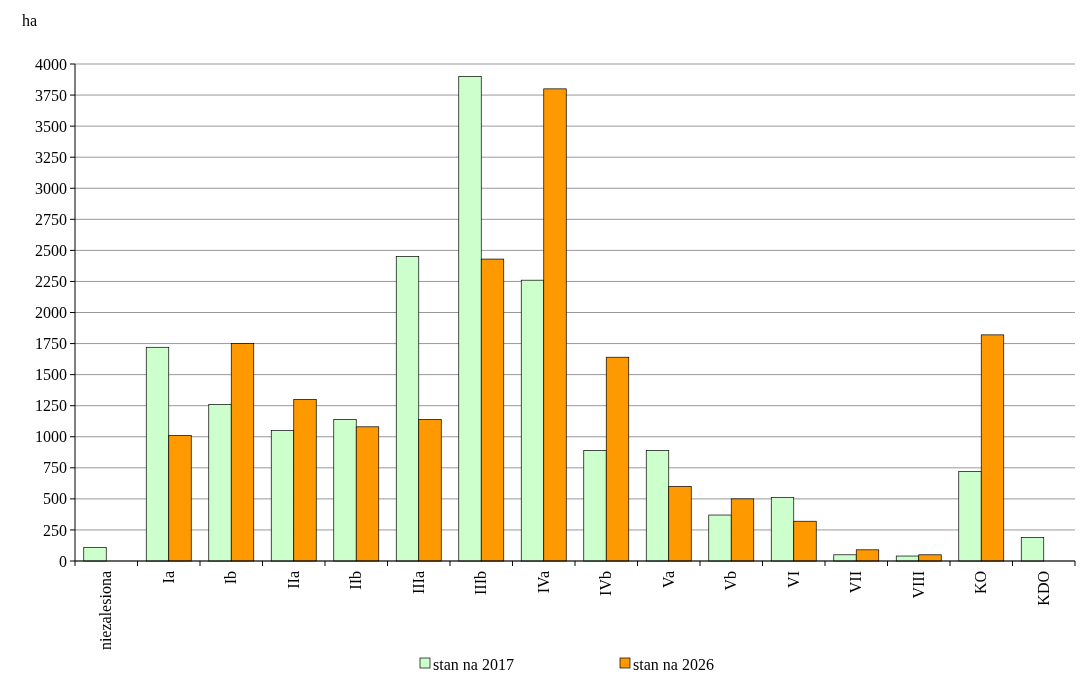 Image resolution: width=1084 pixels, height=693 pixels. Describe the element at coordinates (55, 530) in the screenshot. I see `y-tick-label: 250` at that location.